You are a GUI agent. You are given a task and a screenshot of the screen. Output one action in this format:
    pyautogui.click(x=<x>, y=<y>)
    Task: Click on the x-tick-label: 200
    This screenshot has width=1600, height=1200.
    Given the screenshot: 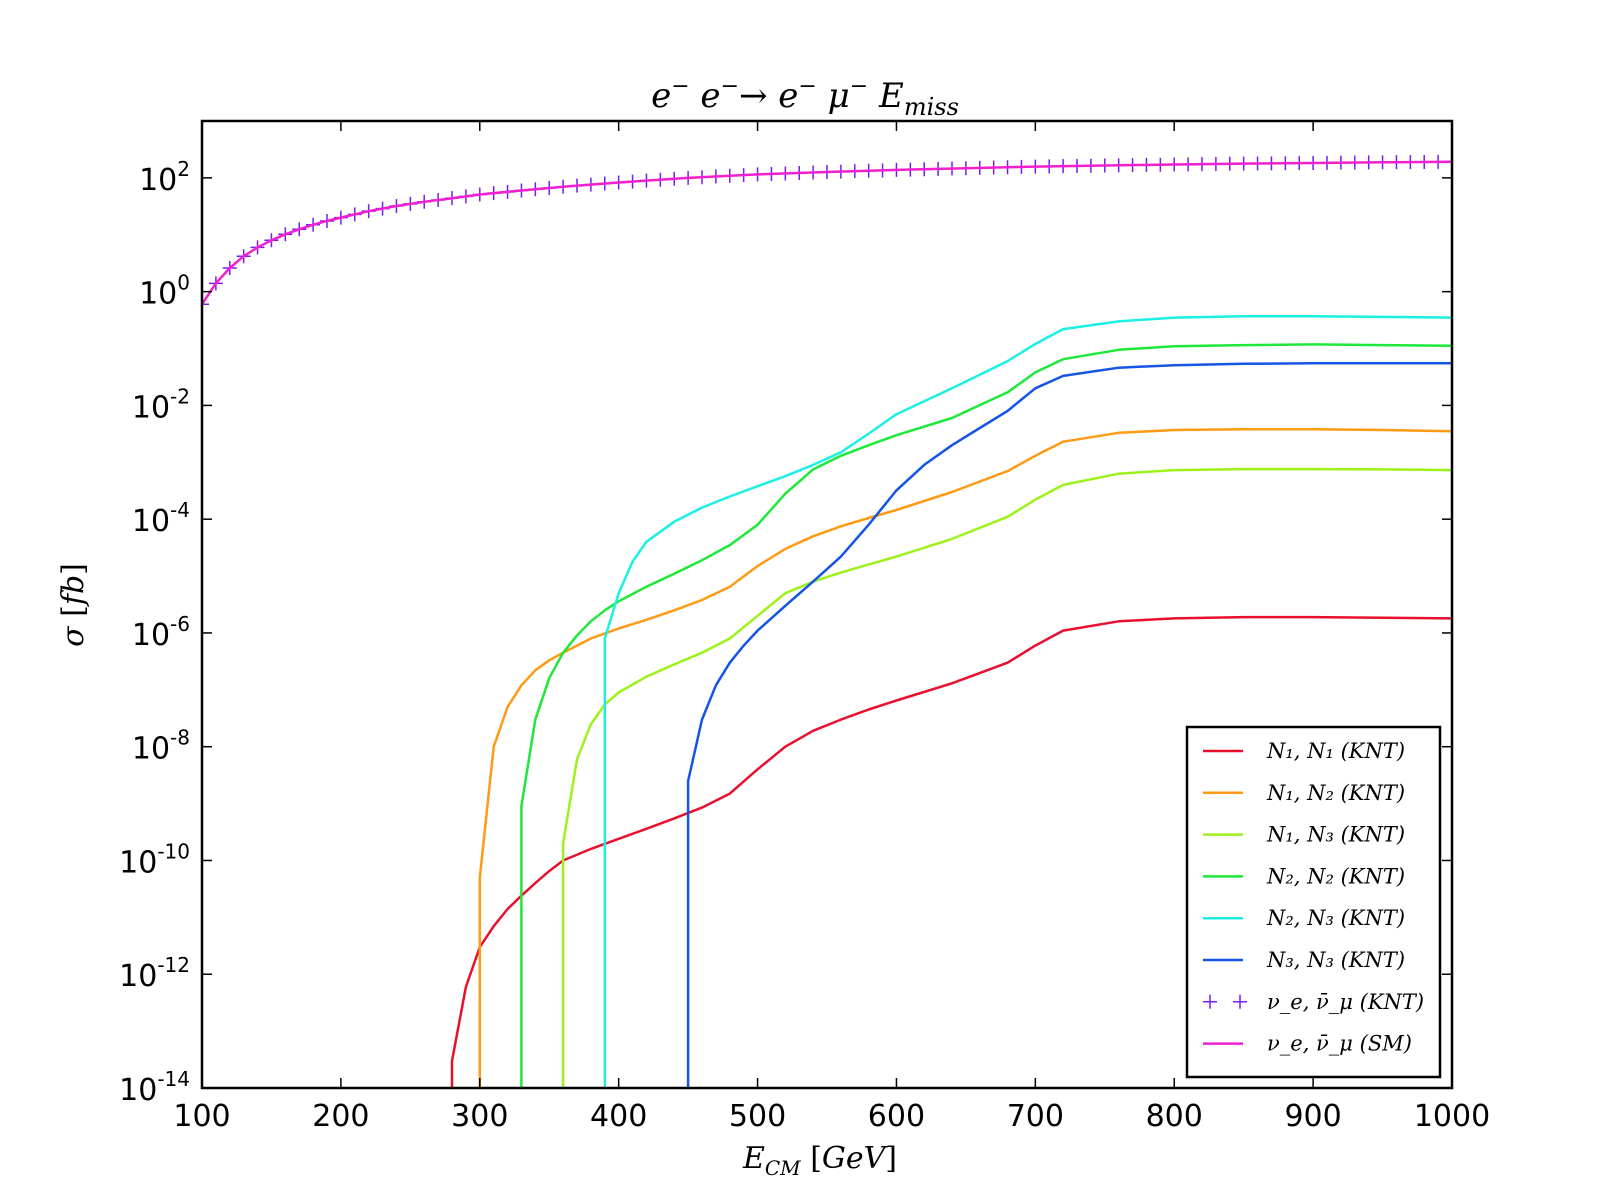 What is the action you would take?
    pyautogui.click(x=340, y=1116)
    